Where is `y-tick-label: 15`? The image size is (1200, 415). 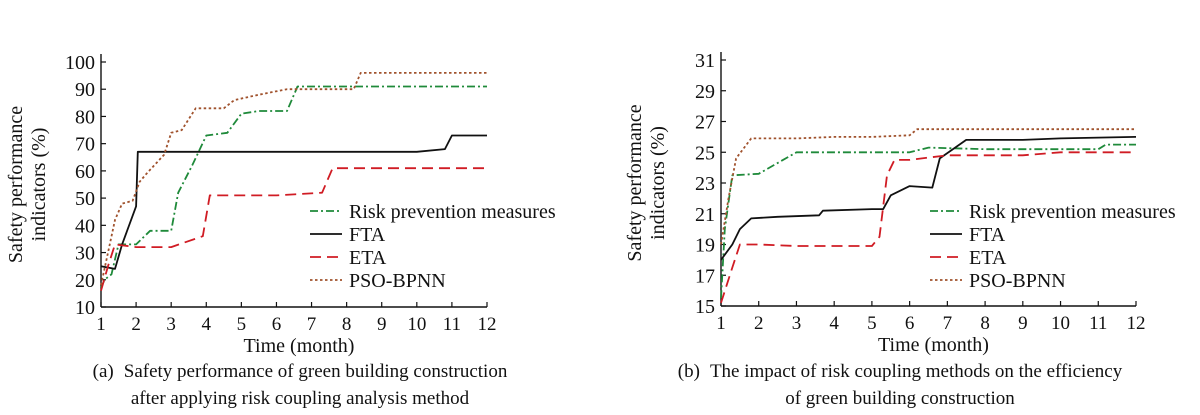
y-tick-label: 15 is located at coordinates (705, 307).